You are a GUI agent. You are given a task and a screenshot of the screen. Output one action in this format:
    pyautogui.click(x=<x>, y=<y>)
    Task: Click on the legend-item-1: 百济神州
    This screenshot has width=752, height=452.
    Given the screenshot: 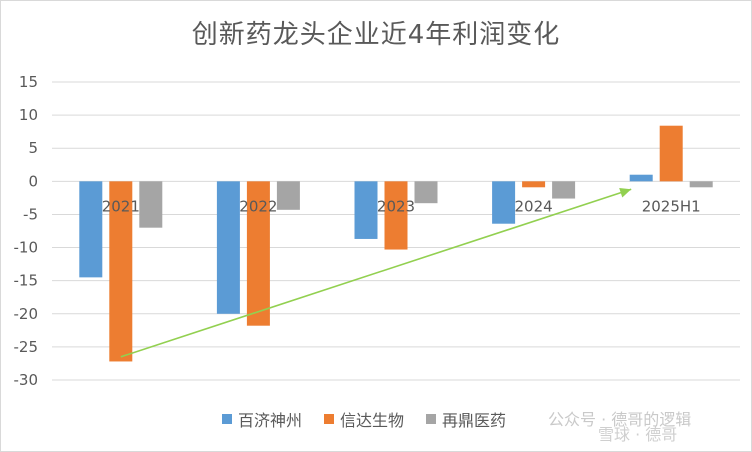 What is the action you would take?
    pyautogui.click(x=262, y=419)
    